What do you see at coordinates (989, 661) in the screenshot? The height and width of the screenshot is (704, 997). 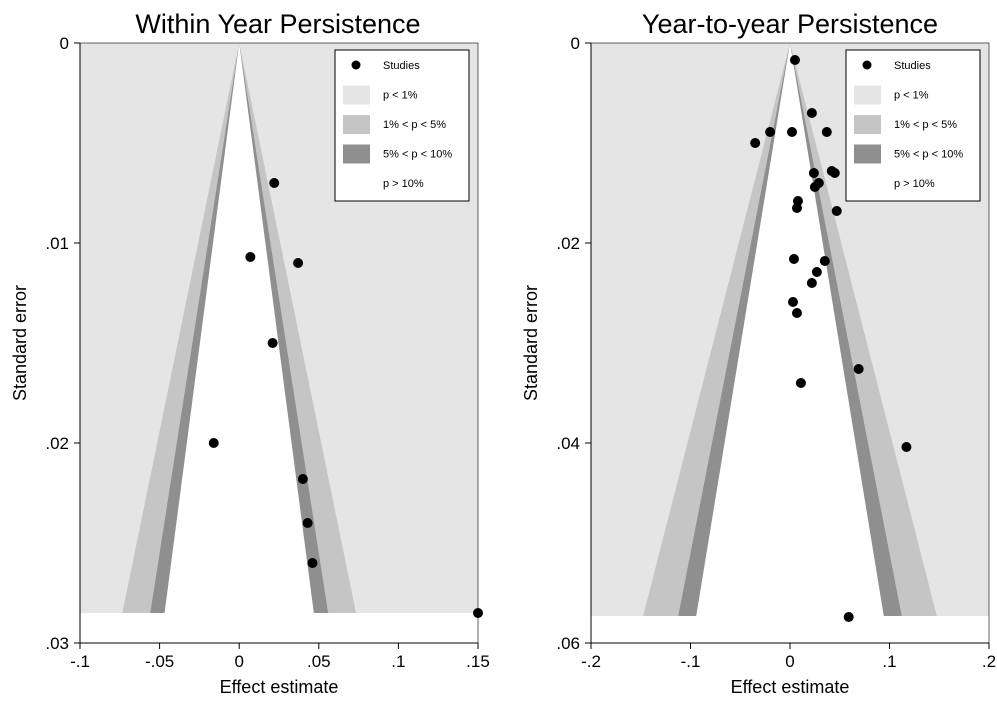 I see `x-tick-label: .2` at bounding box center [989, 661].